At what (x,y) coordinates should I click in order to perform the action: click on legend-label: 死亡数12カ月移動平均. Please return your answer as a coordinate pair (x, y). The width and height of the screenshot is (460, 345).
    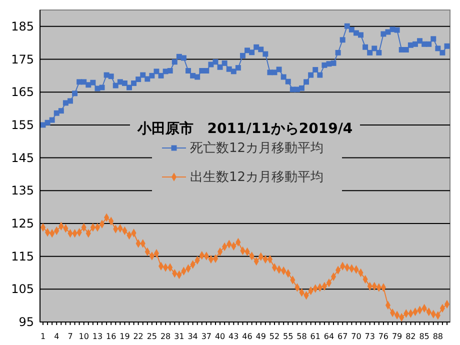
    Looking at the image, I should click on (257, 148).